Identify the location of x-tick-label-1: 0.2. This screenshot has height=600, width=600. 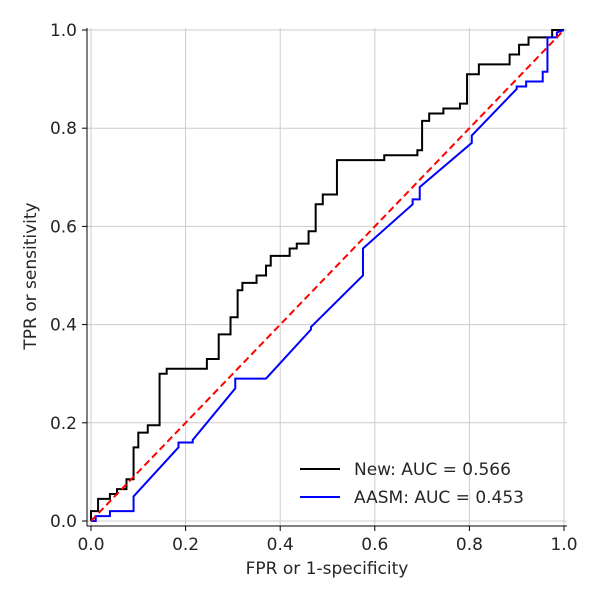
(185, 545).